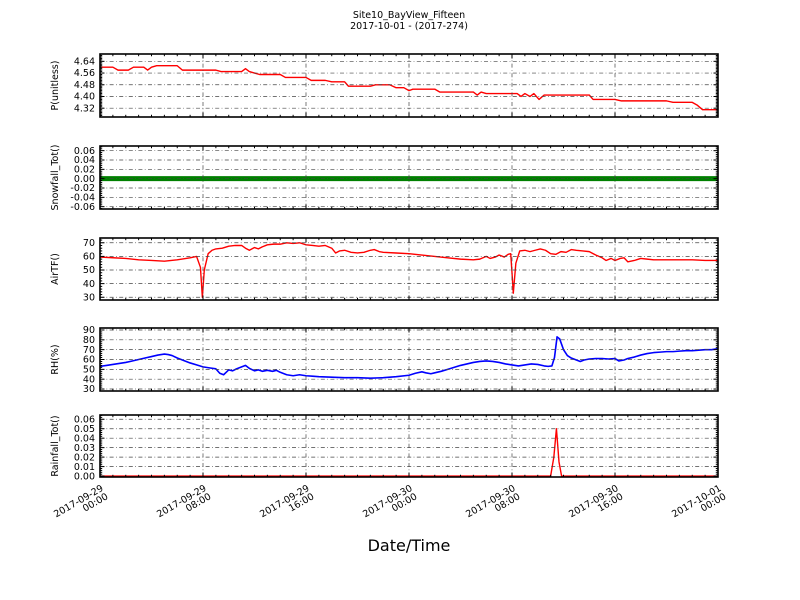 The width and height of the screenshot is (800, 600). I want to click on y-axis-label-relative-humidity: RH(%), so click(55, 359).